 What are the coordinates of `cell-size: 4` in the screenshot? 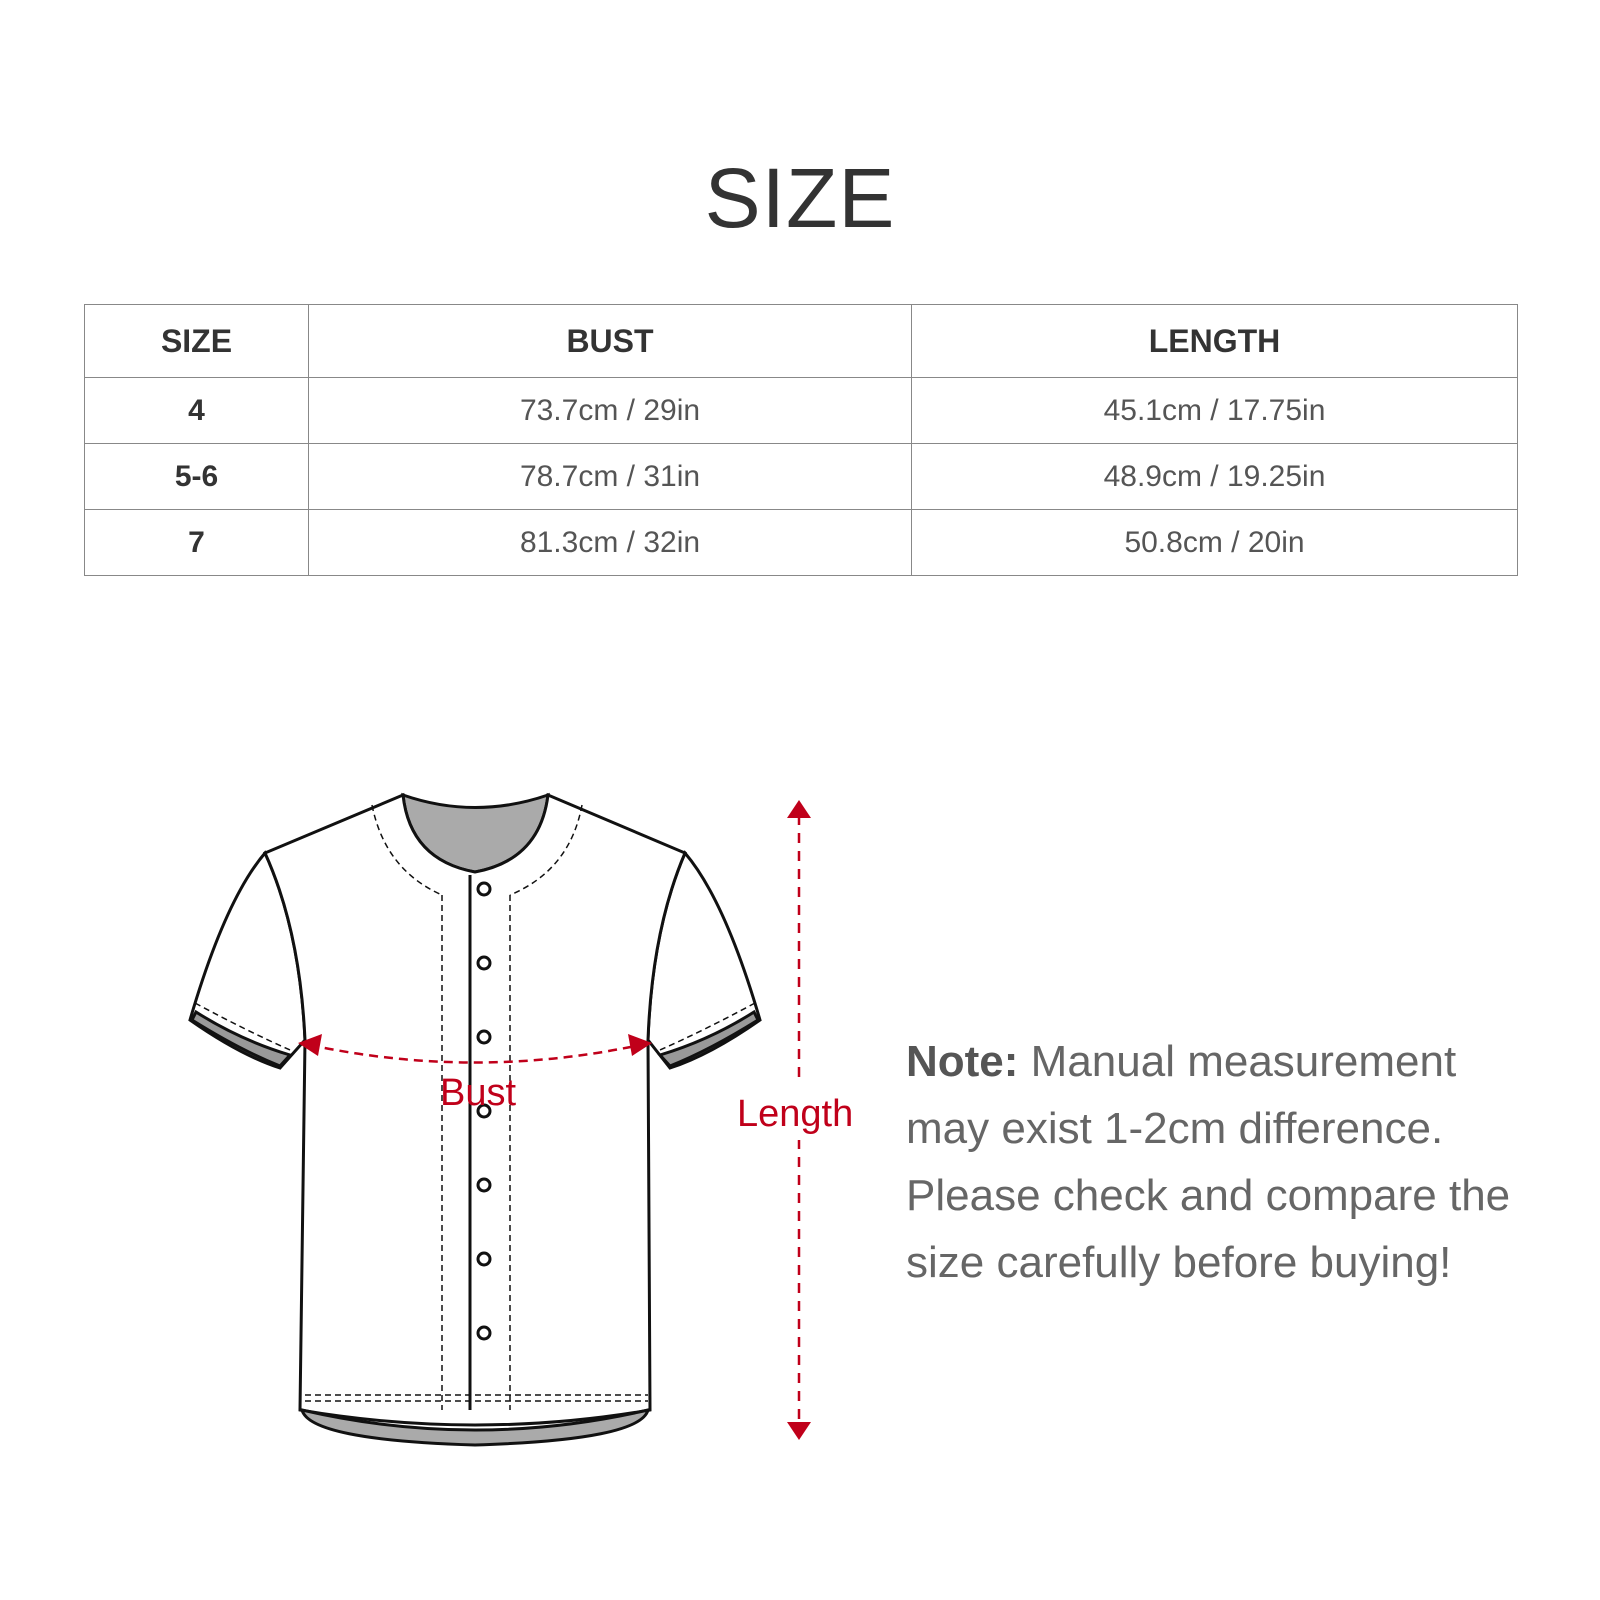 It's located at (196, 410).